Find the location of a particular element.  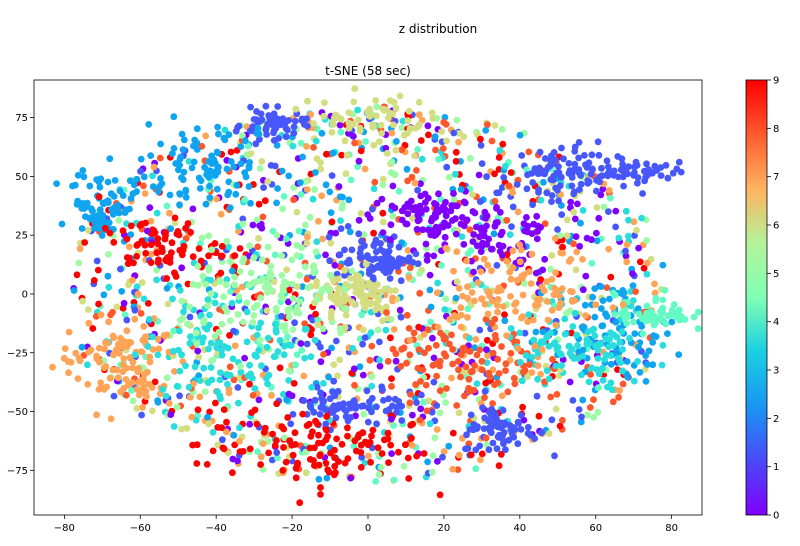

colorbar-tick-label: 4 is located at coordinates (776, 322).